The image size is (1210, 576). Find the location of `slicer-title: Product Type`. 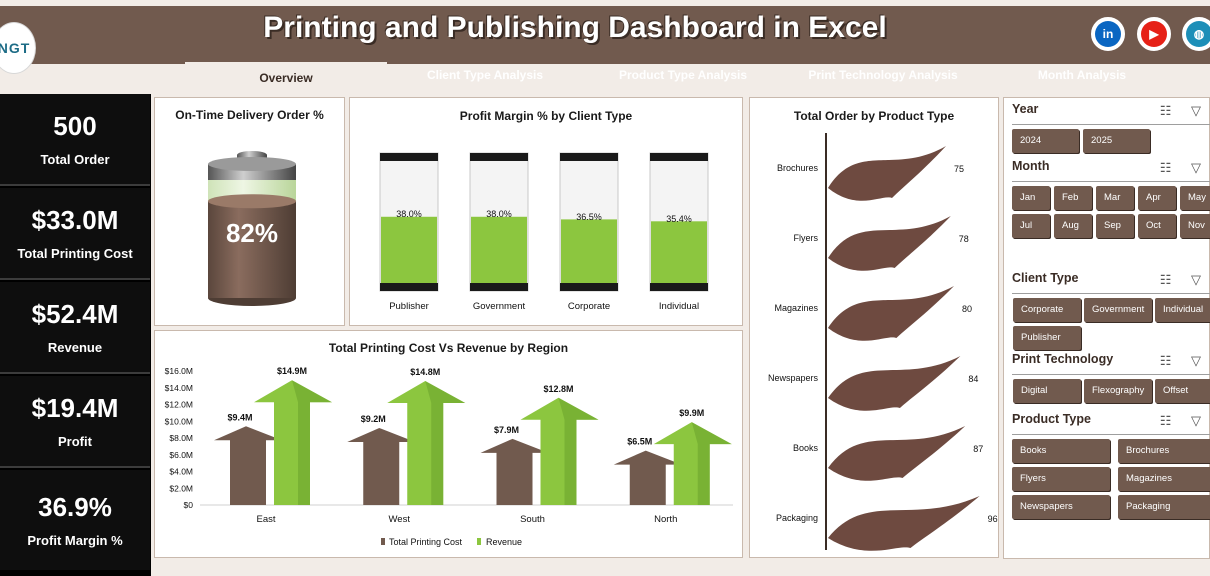

slicer-title: Product Type is located at coordinates (1051, 419).